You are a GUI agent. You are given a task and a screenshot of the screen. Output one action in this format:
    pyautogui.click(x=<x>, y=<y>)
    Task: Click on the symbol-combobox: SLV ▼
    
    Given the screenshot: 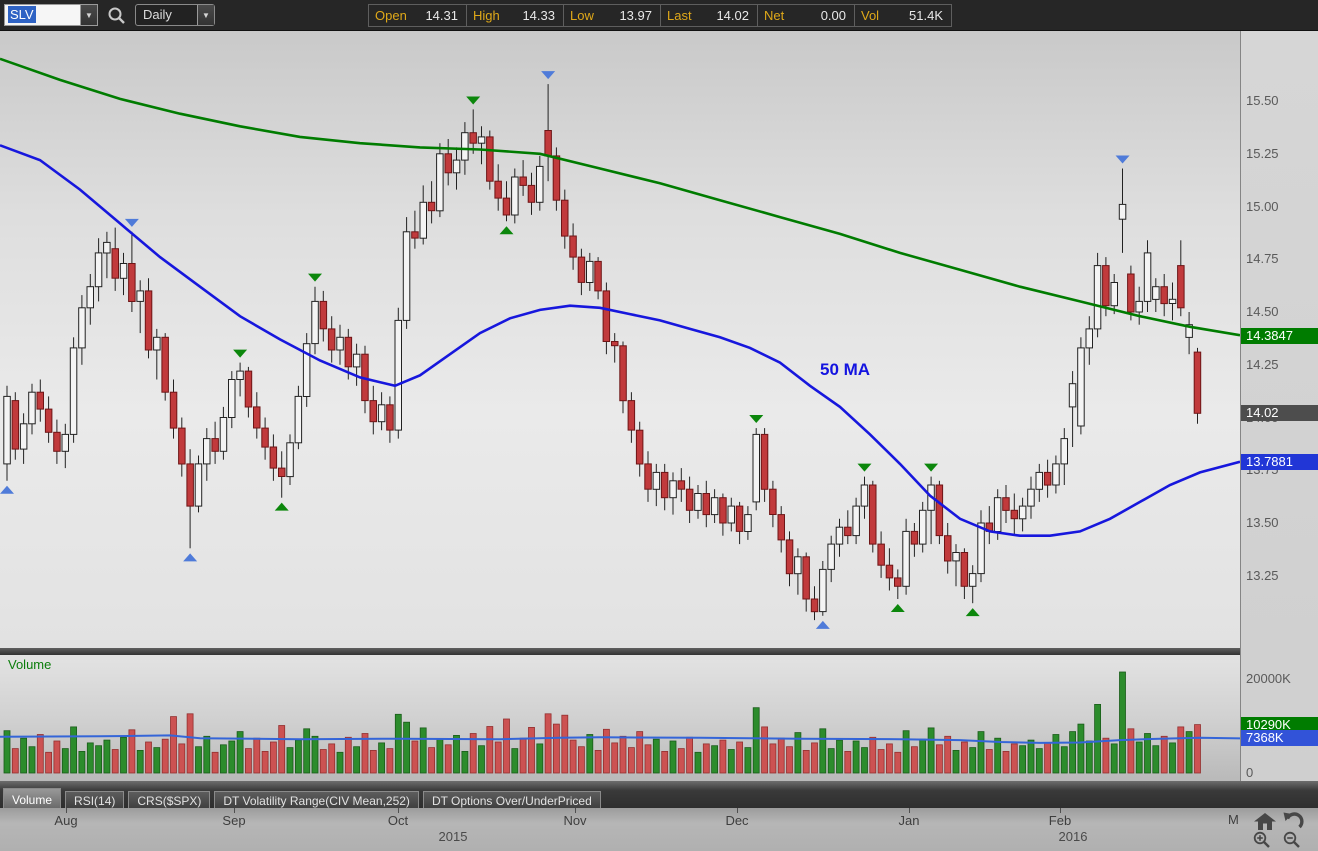 What is the action you would take?
    pyautogui.click(x=51, y=15)
    